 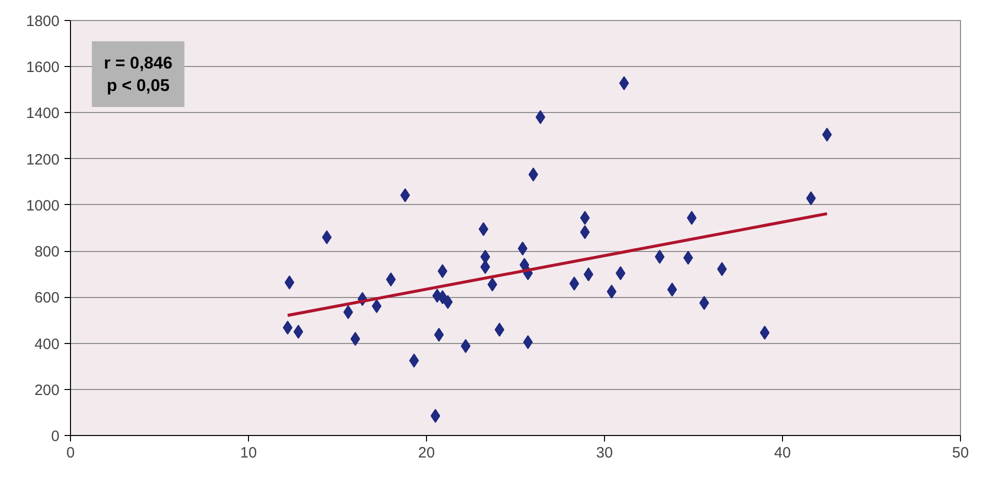 I want to click on x-tick-label: 30, so click(x=604, y=453).